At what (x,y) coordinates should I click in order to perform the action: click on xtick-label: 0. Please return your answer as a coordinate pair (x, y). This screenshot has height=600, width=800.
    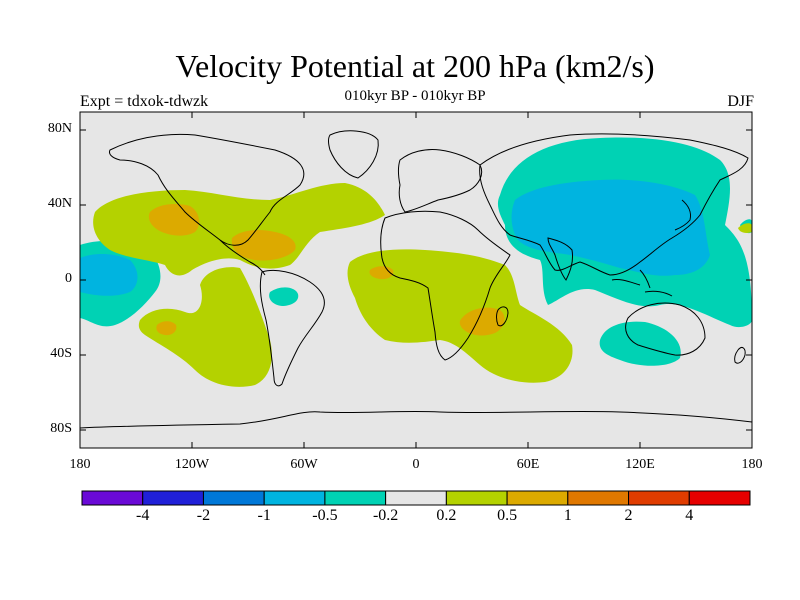
    Looking at the image, I should click on (416, 464).